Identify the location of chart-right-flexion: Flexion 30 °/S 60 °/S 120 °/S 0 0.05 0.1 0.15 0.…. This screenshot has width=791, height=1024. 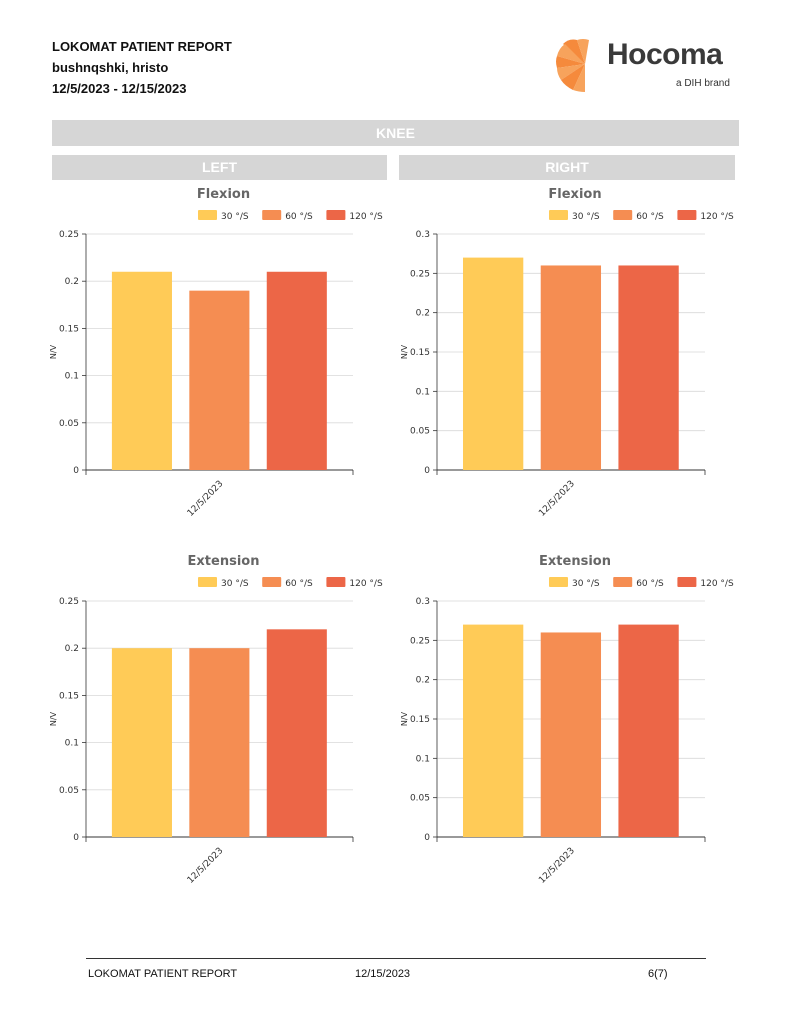
(567, 353).